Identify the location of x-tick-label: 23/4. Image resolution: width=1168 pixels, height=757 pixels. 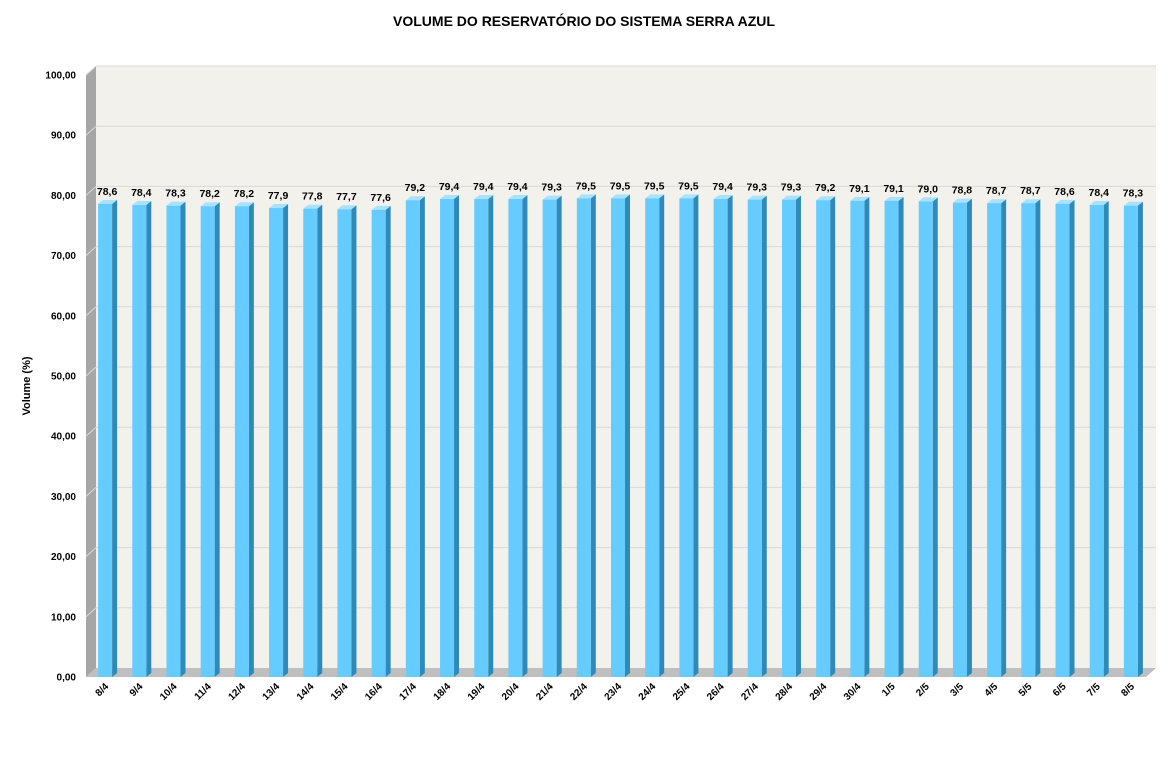
(614, 692).